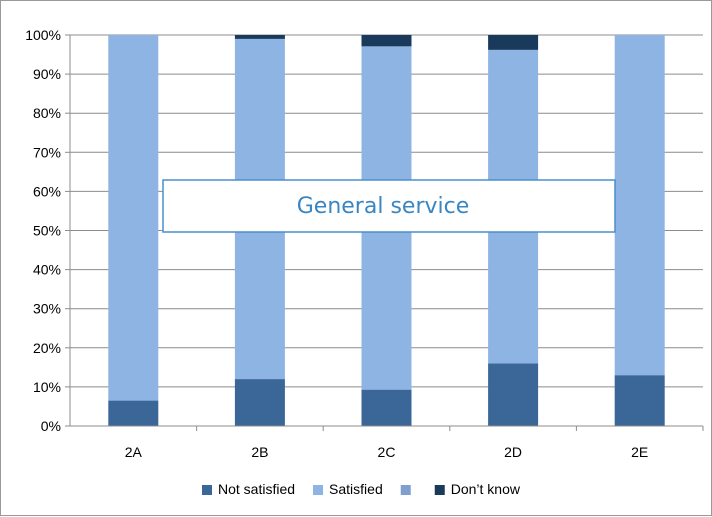 This screenshot has height=517, width=712. I want to click on y-tick-label: 90%, so click(47, 74).